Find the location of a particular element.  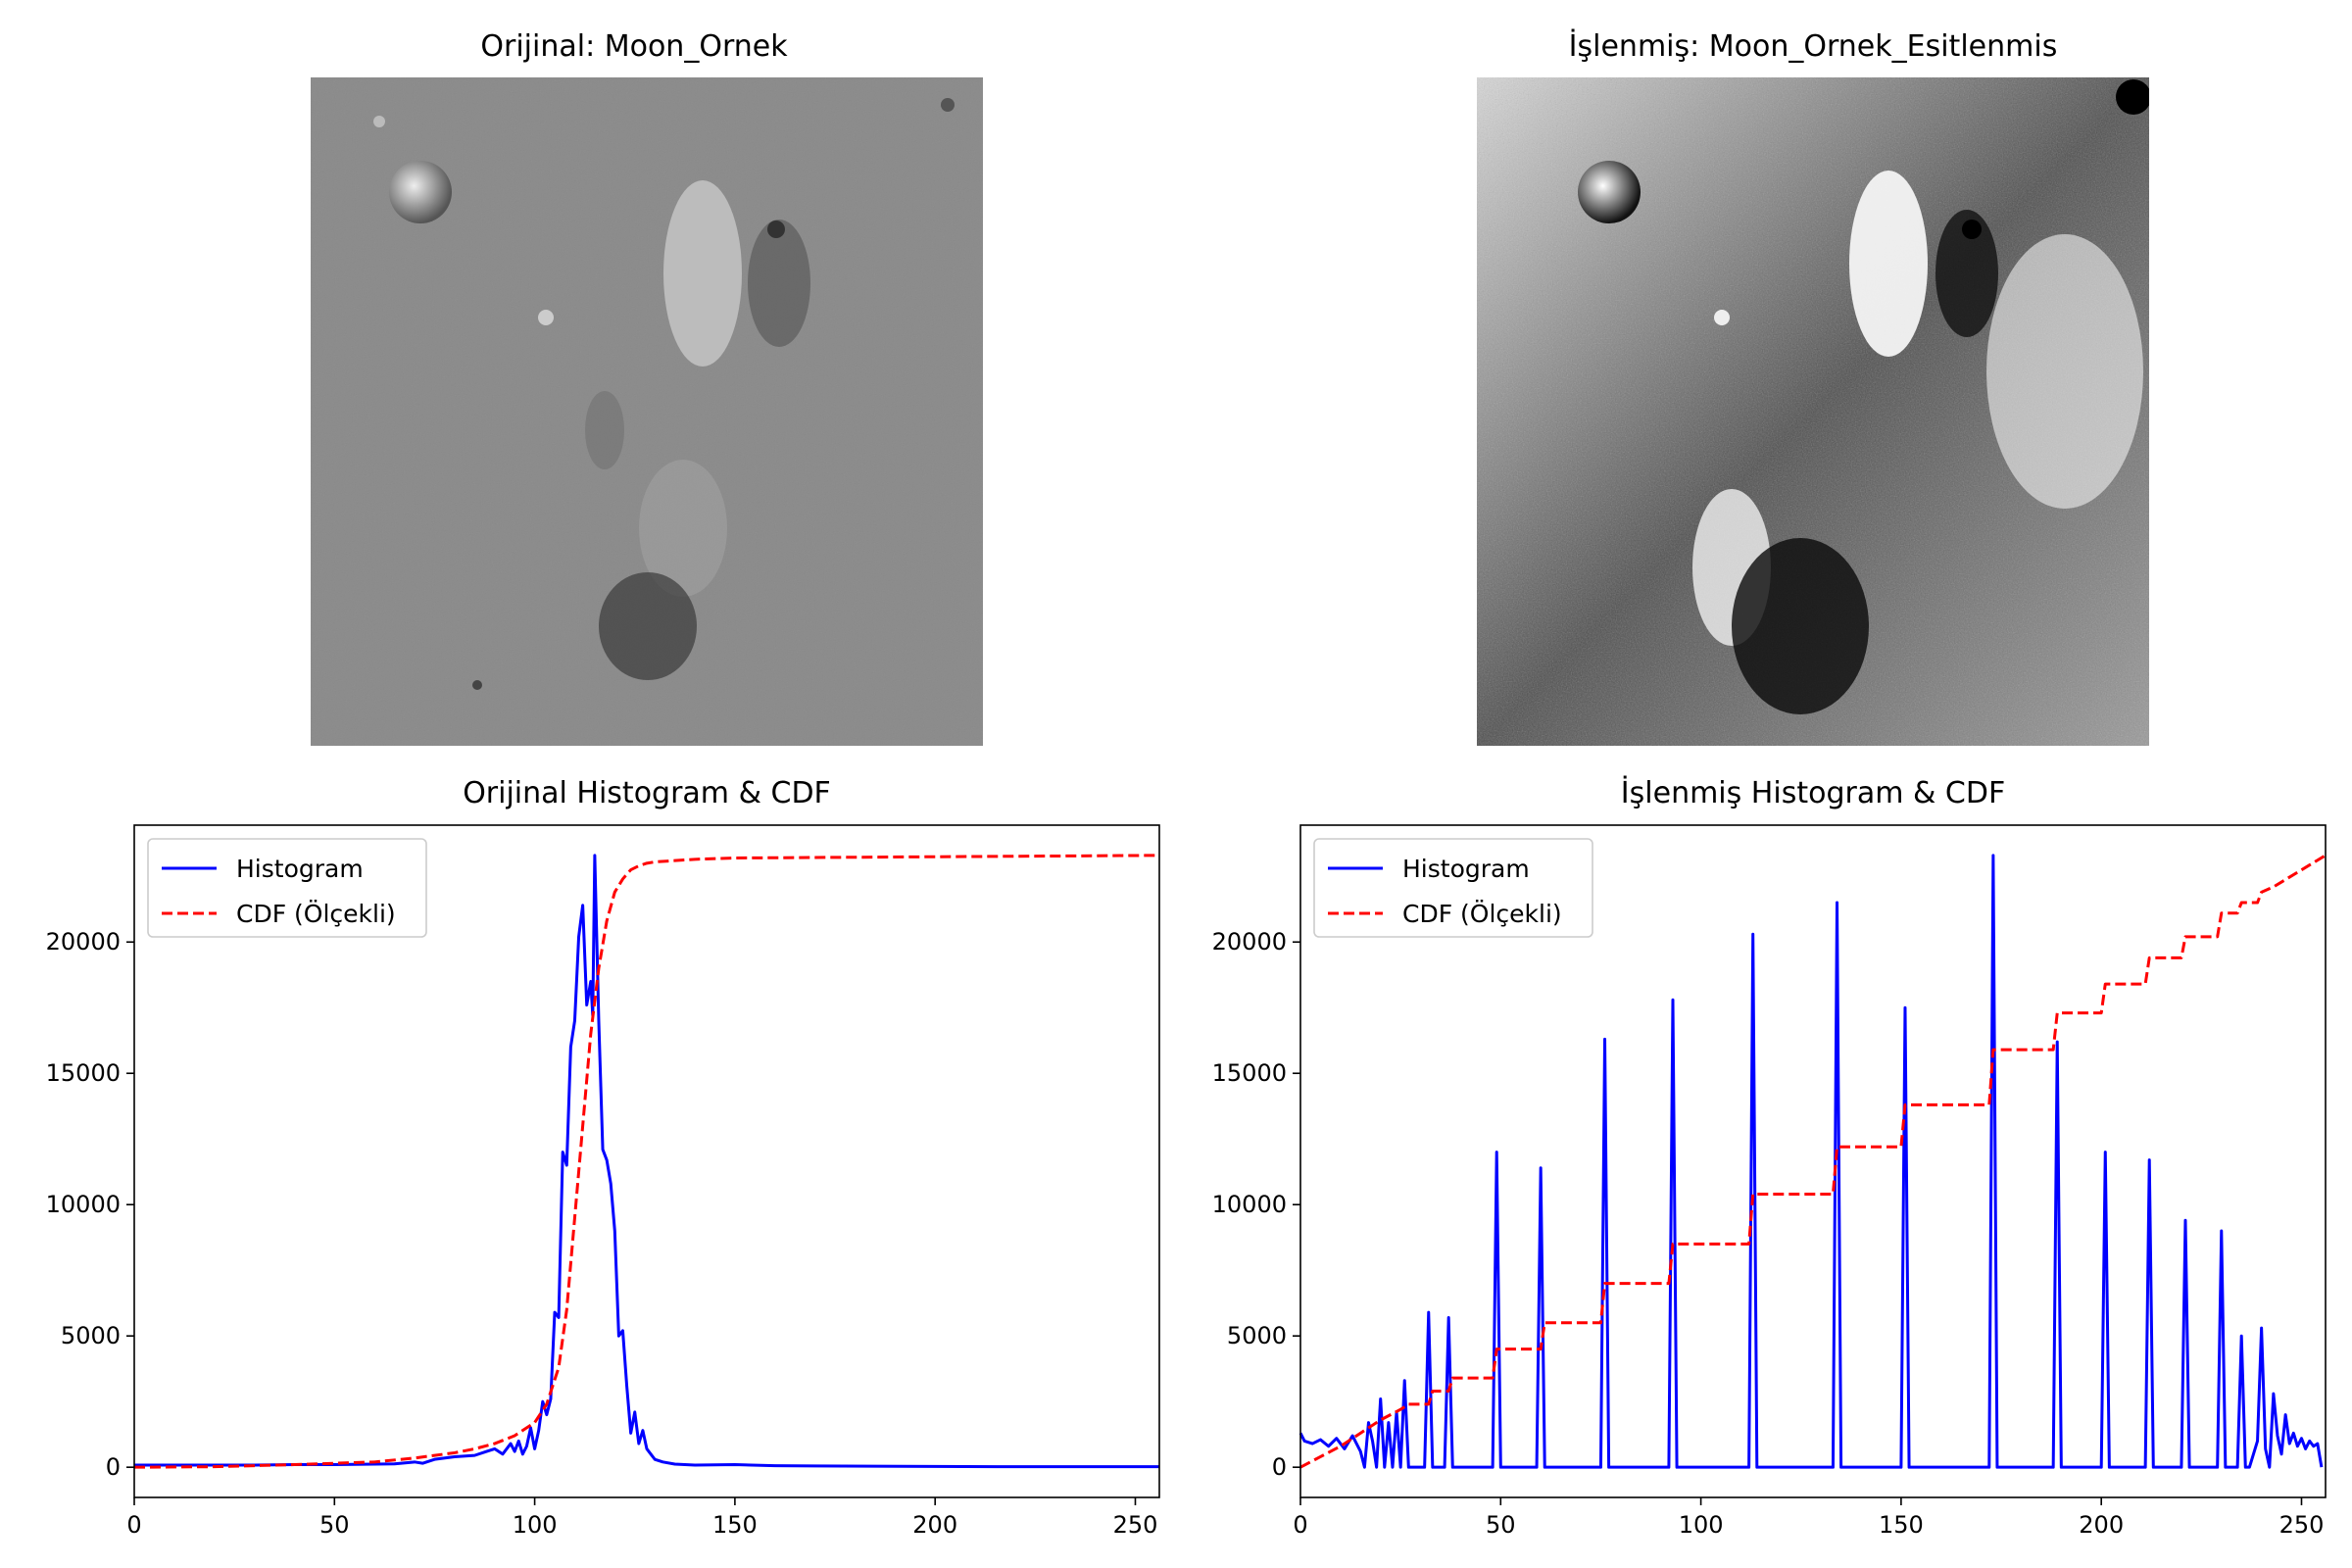

chart-title: Orijinal Histogram & CDF is located at coordinates (647, 793).